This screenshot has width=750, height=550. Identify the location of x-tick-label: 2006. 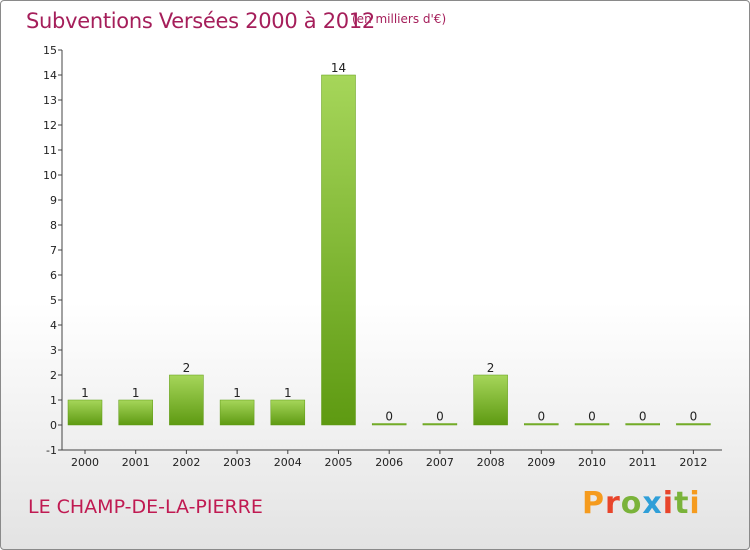
(389, 462).